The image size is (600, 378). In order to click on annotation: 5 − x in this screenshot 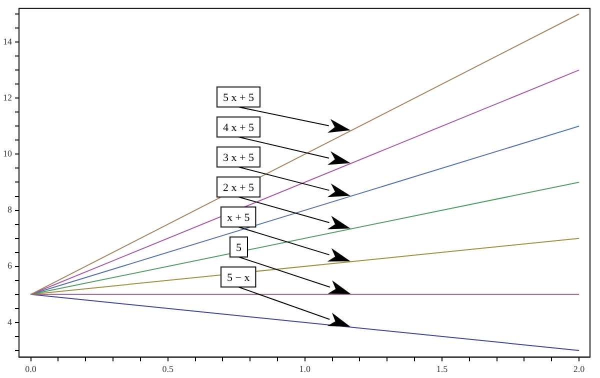, I will do `click(239, 278)`.